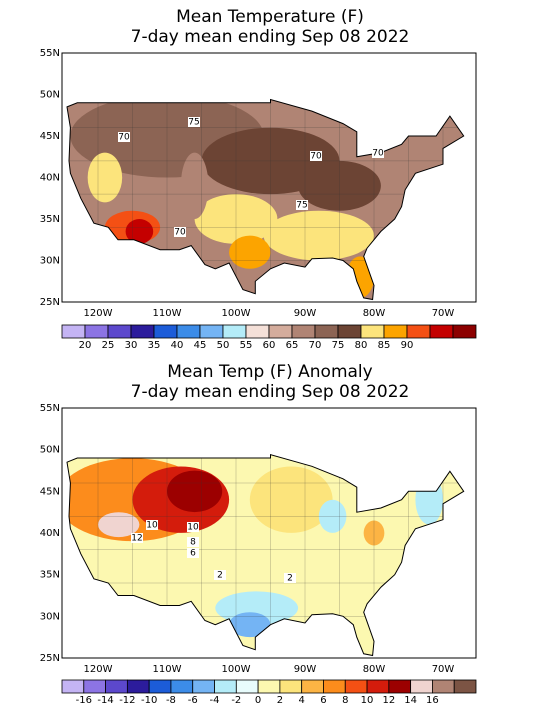 The height and width of the screenshot is (713, 540). What do you see at coordinates (269, 372) in the screenshot?
I see `map-title: Mean Temp (F) Anomaly` at bounding box center [269, 372].